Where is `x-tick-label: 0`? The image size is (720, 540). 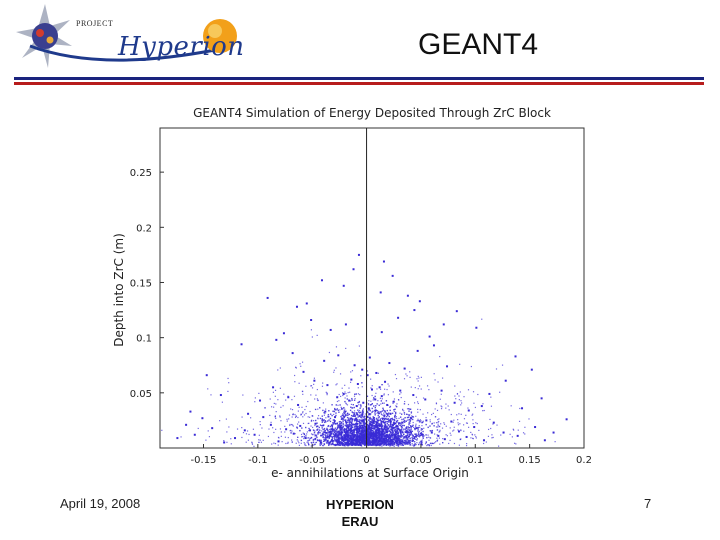
x-tick-label: 0 is located at coordinates (366, 460).